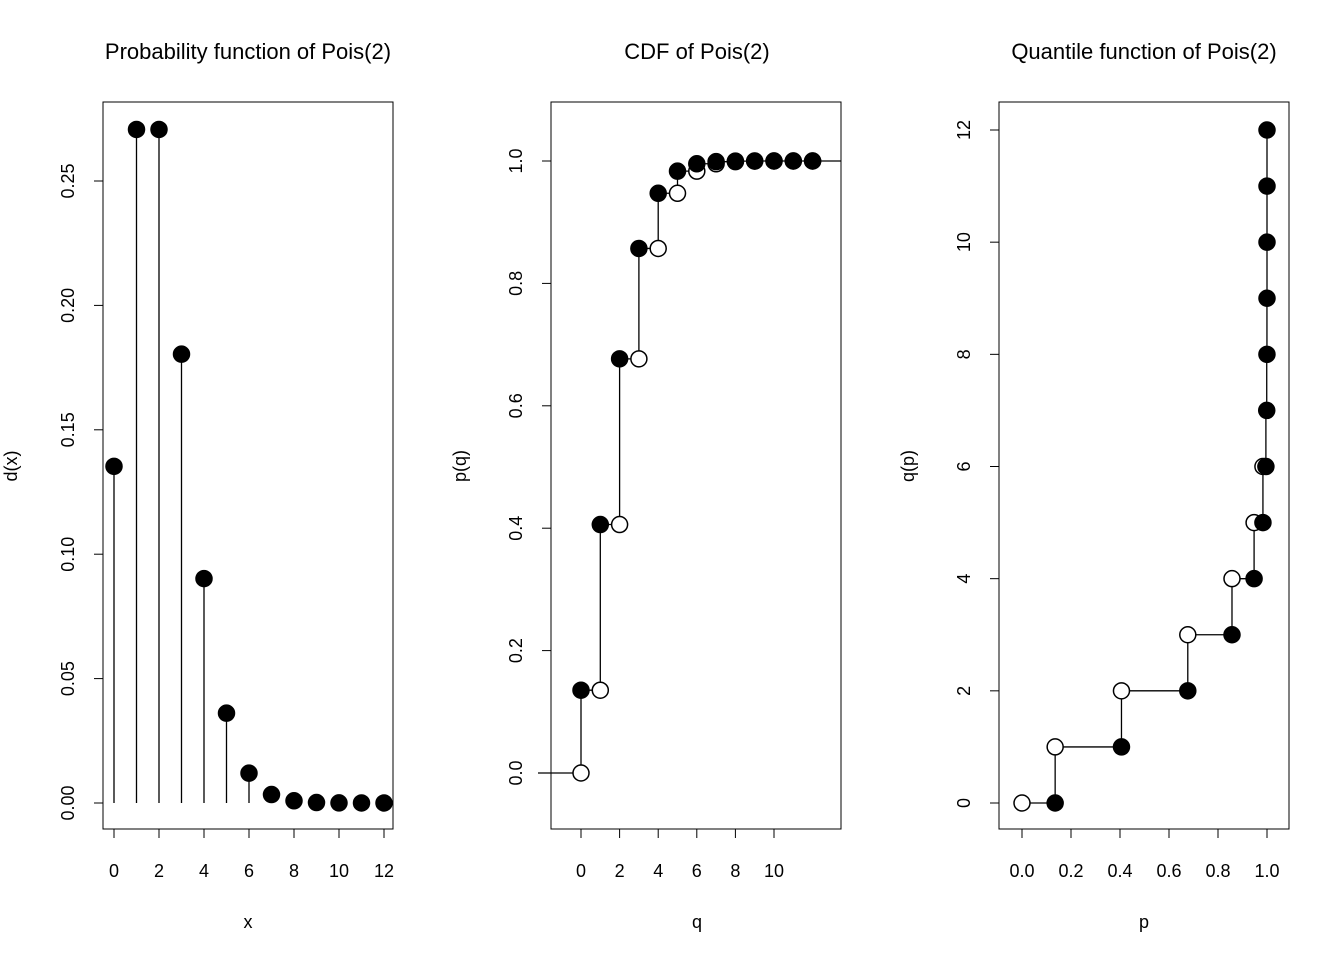  What do you see at coordinates (516, 160) in the screenshot?
I see `y-tick-label: 1.0` at bounding box center [516, 160].